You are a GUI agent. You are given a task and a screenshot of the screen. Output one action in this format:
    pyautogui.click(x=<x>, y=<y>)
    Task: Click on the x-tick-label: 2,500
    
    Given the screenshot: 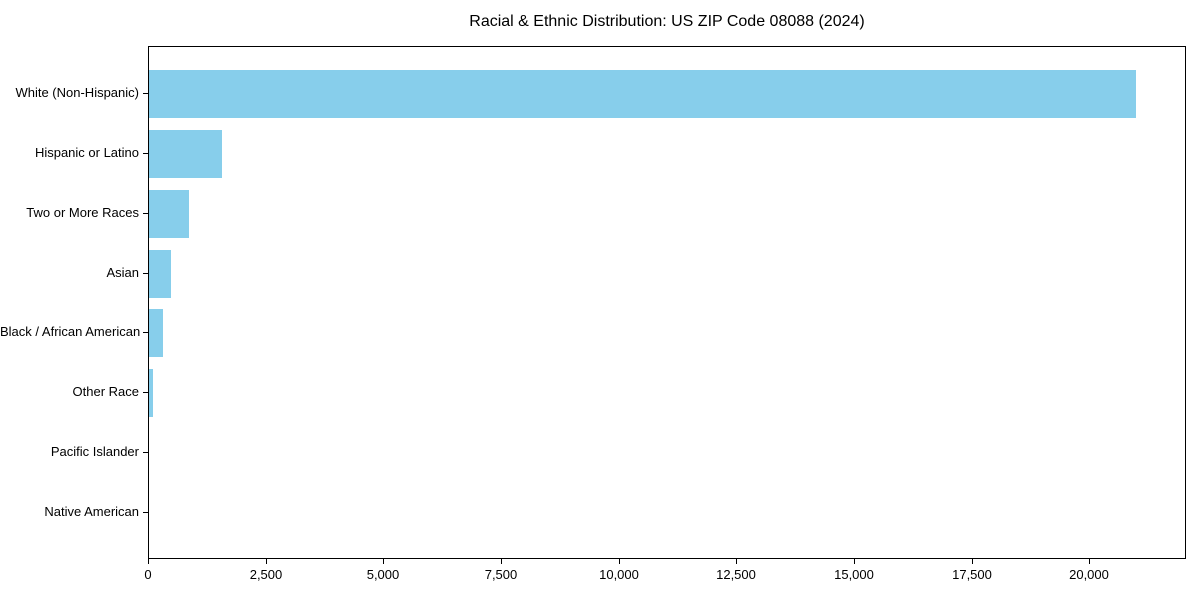 What is the action you would take?
    pyautogui.click(x=266, y=574)
    